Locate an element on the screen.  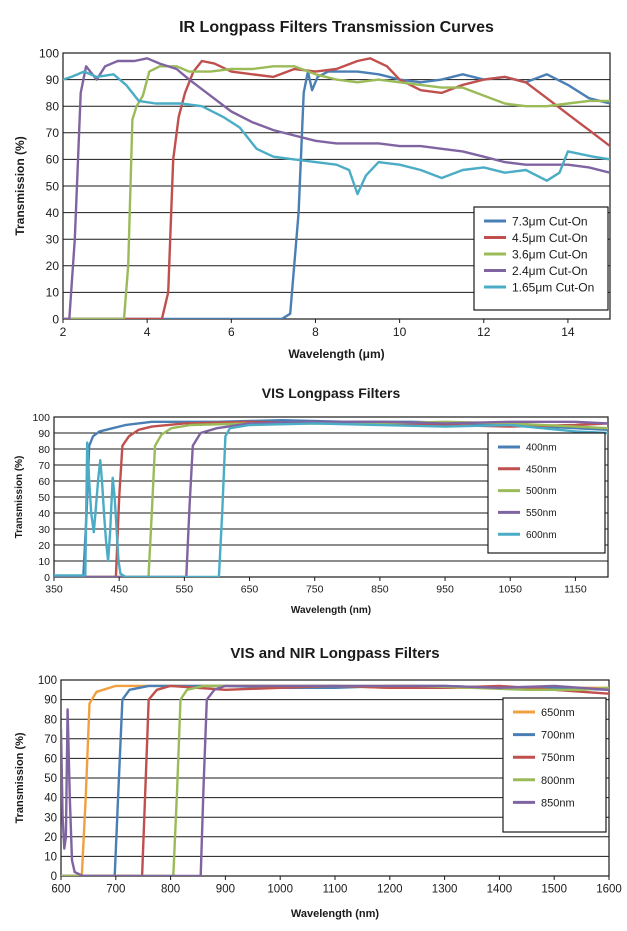
x-tick-label: 900 is located at coordinates (225, 890).